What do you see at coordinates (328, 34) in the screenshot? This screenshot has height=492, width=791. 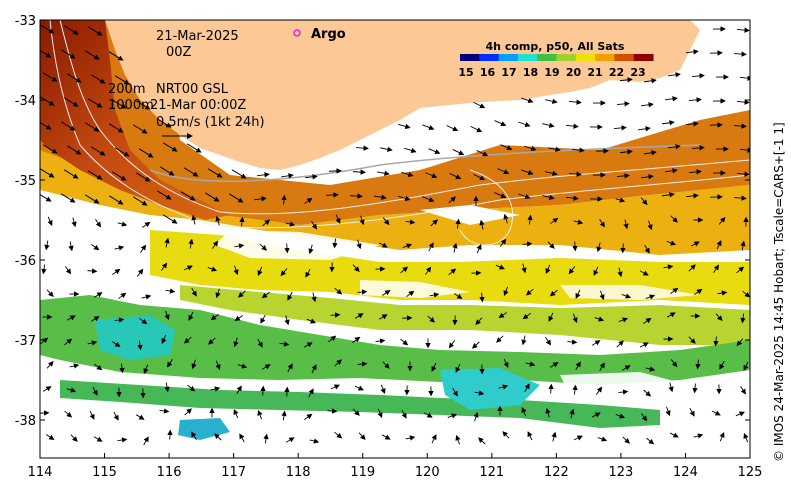 I see `argo-label: Argo` at bounding box center [328, 34].